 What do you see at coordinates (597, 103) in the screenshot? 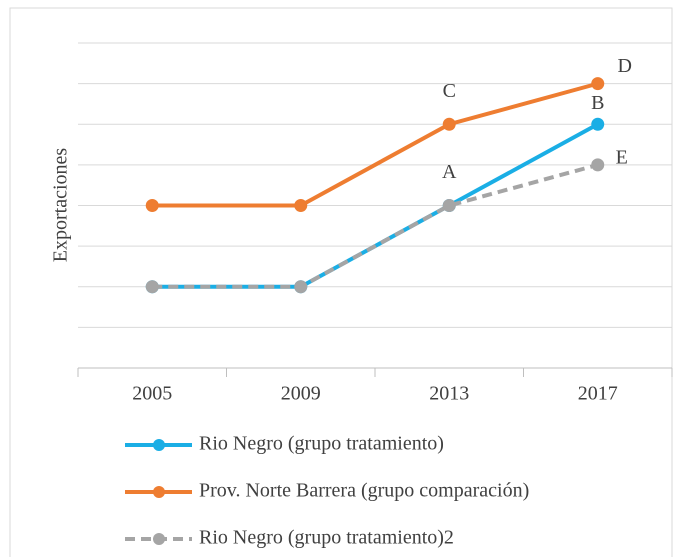
I see `point-label: B` at bounding box center [597, 103].